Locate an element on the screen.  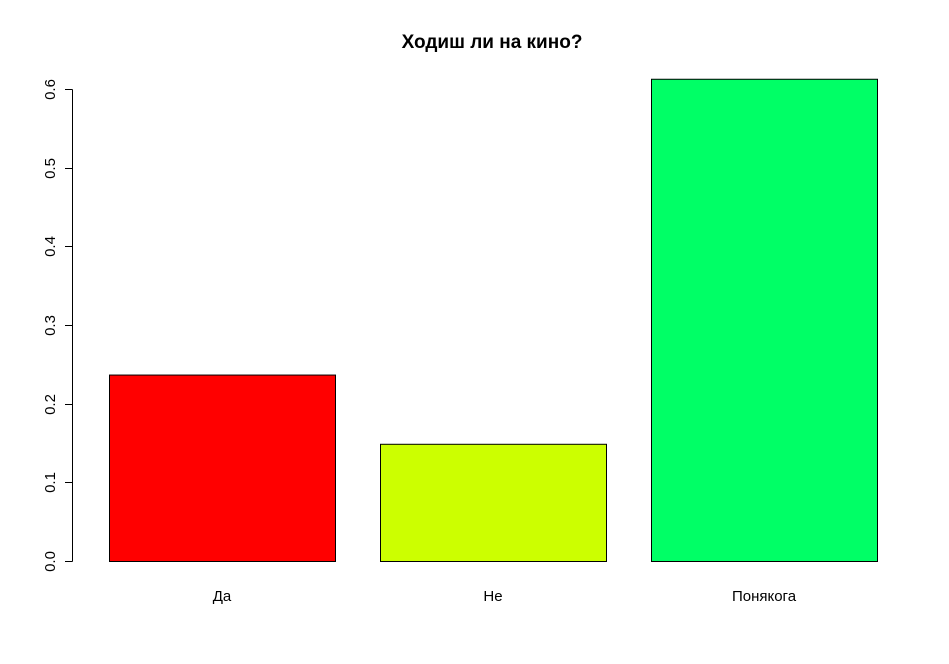
y-axis: 0.0 0.1 0.2 0.3 0.4 0.5 0.6 is located at coordinates (57, 325).